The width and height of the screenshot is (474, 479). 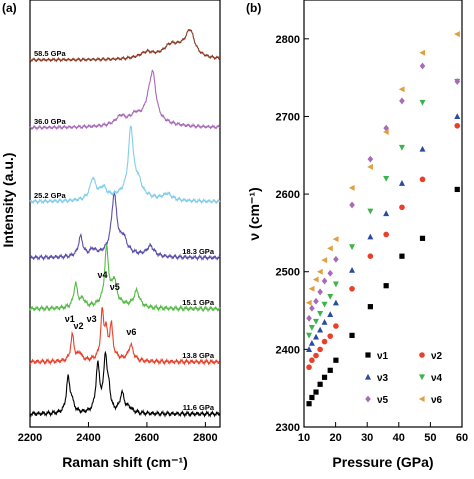 What do you see at coordinates (118, 433) in the screenshot?
I see `panel-a-x-ticks: 2200 2400 2600 2800` at bounding box center [118, 433].